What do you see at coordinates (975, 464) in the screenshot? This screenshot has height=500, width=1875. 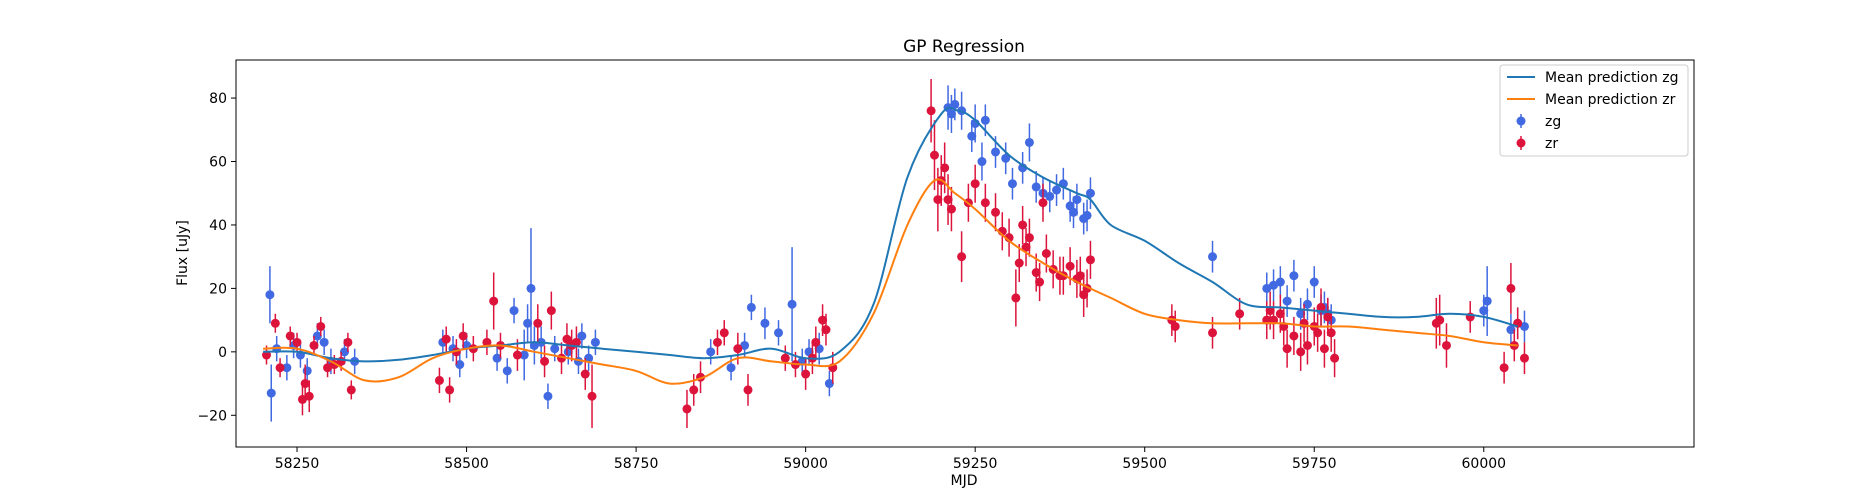 I see `x-tick-label: 59250` at bounding box center [975, 464].